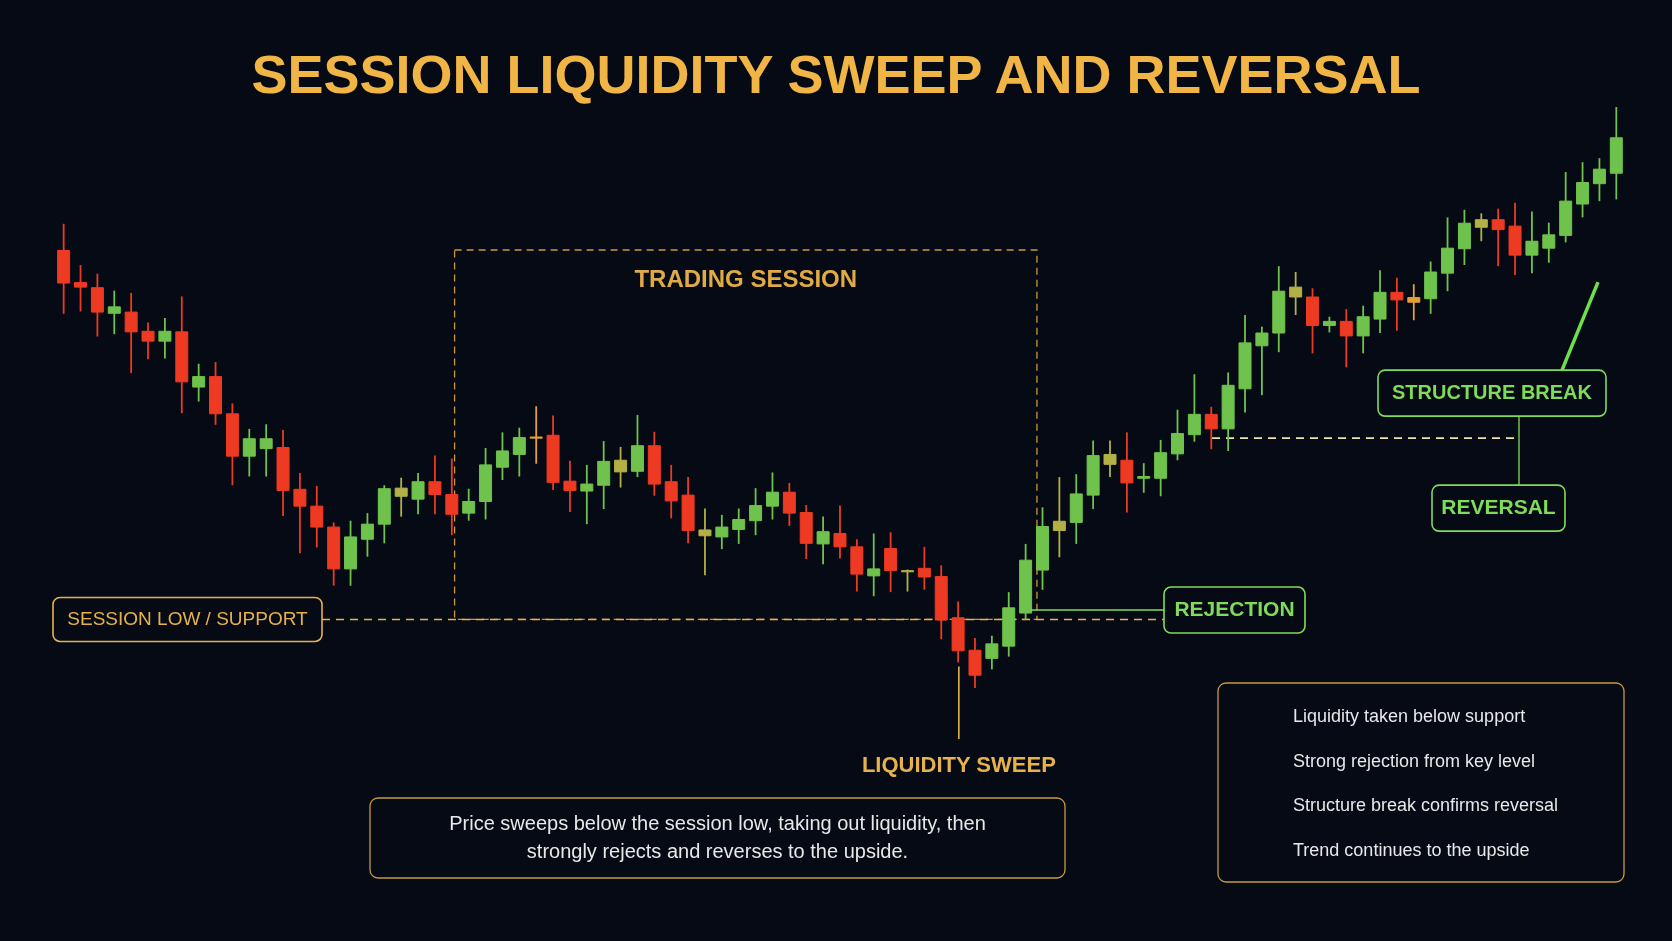 The width and height of the screenshot is (1672, 941). What do you see at coordinates (958, 764) in the screenshot?
I see `text: LIQUIDITY SWEEP` at bounding box center [958, 764].